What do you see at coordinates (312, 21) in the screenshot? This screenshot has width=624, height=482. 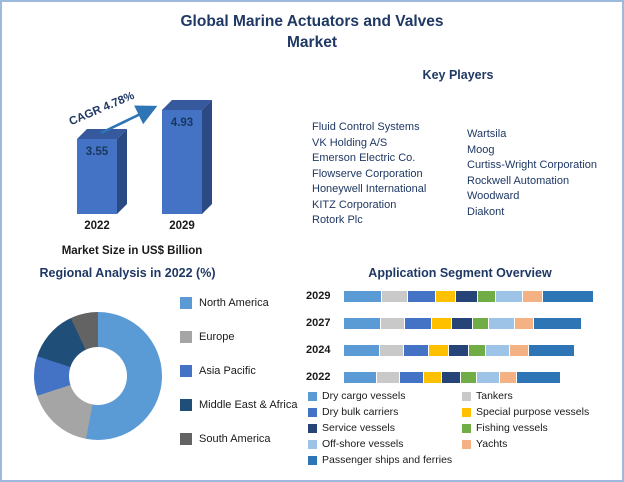 I see `page-title-line1: Global Marine Actuators and Valves` at bounding box center [312, 21].